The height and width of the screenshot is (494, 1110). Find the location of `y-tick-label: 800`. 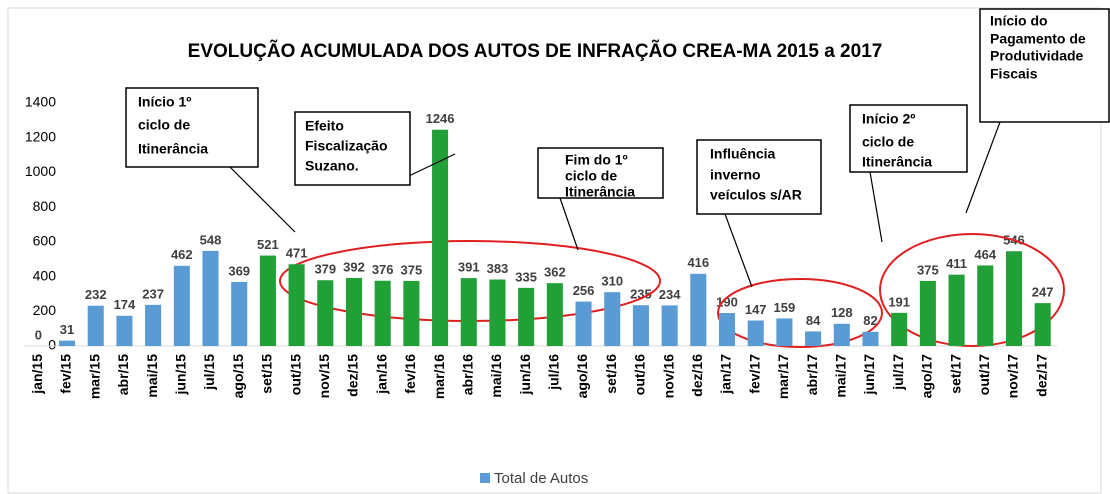

y-tick-label: 800 is located at coordinates (45, 206).